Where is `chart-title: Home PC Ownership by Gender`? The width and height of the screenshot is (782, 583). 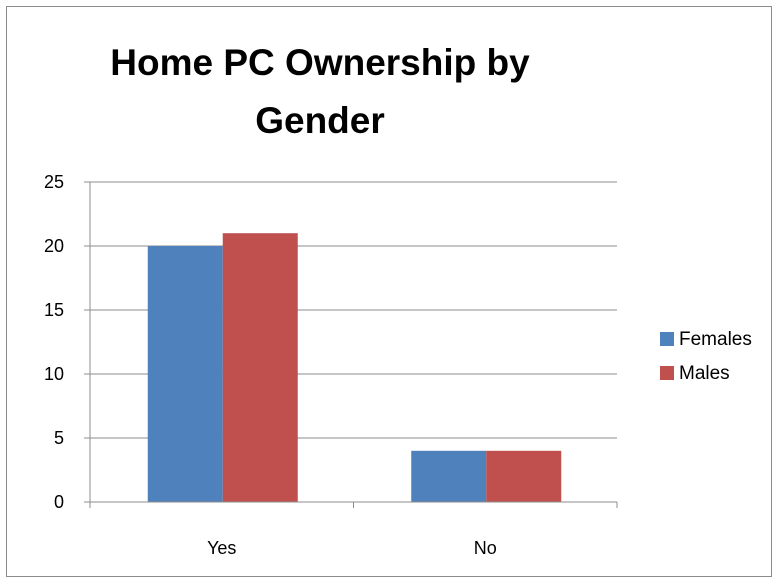 chart-title: Home PC Ownership by Gender is located at coordinates (320, 91).